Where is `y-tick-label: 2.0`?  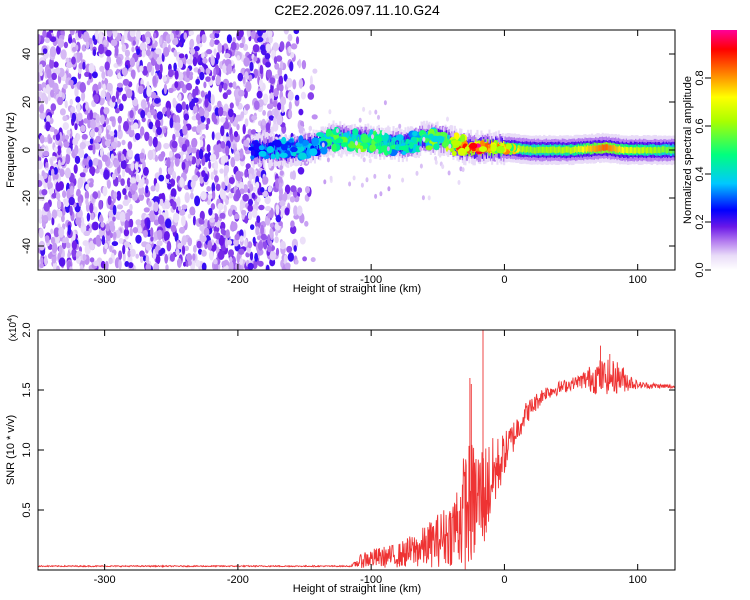
y-tick-label: 2.0 is located at coordinates (27, 329).